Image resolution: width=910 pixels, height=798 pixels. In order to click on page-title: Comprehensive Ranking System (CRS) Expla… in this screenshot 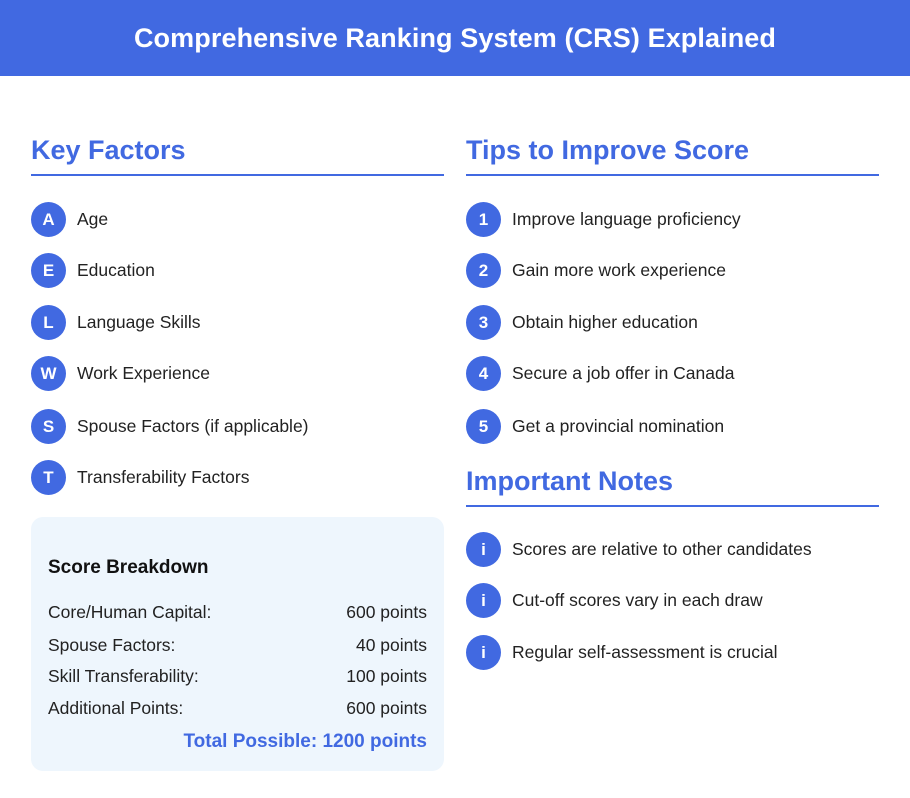, I will do `click(455, 37)`.